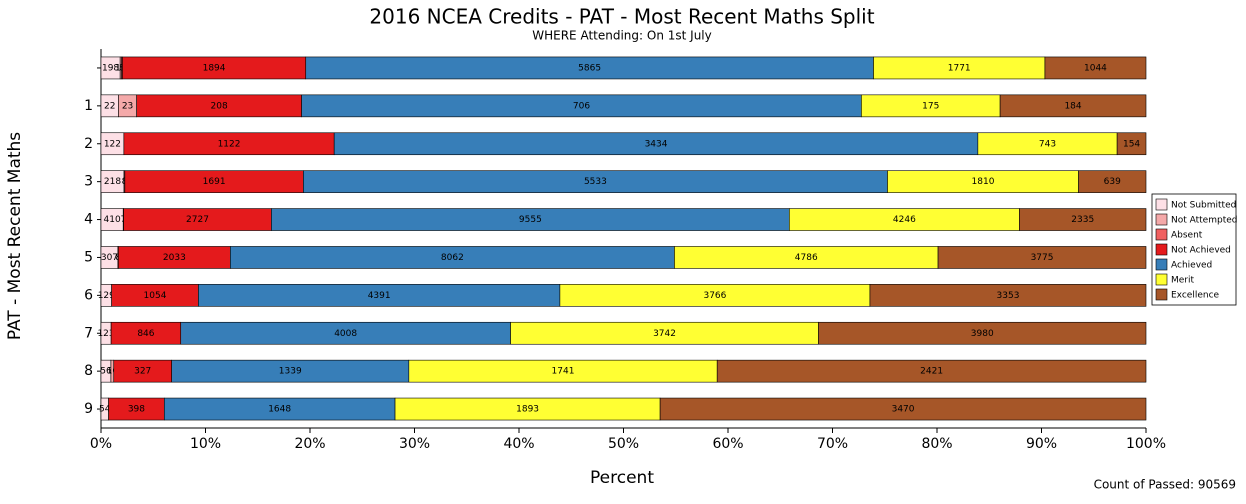 The width and height of the screenshot is (1246, 504). Describe the element at coordinates (197, 220) in the screenshot. I see `data-label: 2727` at that location.